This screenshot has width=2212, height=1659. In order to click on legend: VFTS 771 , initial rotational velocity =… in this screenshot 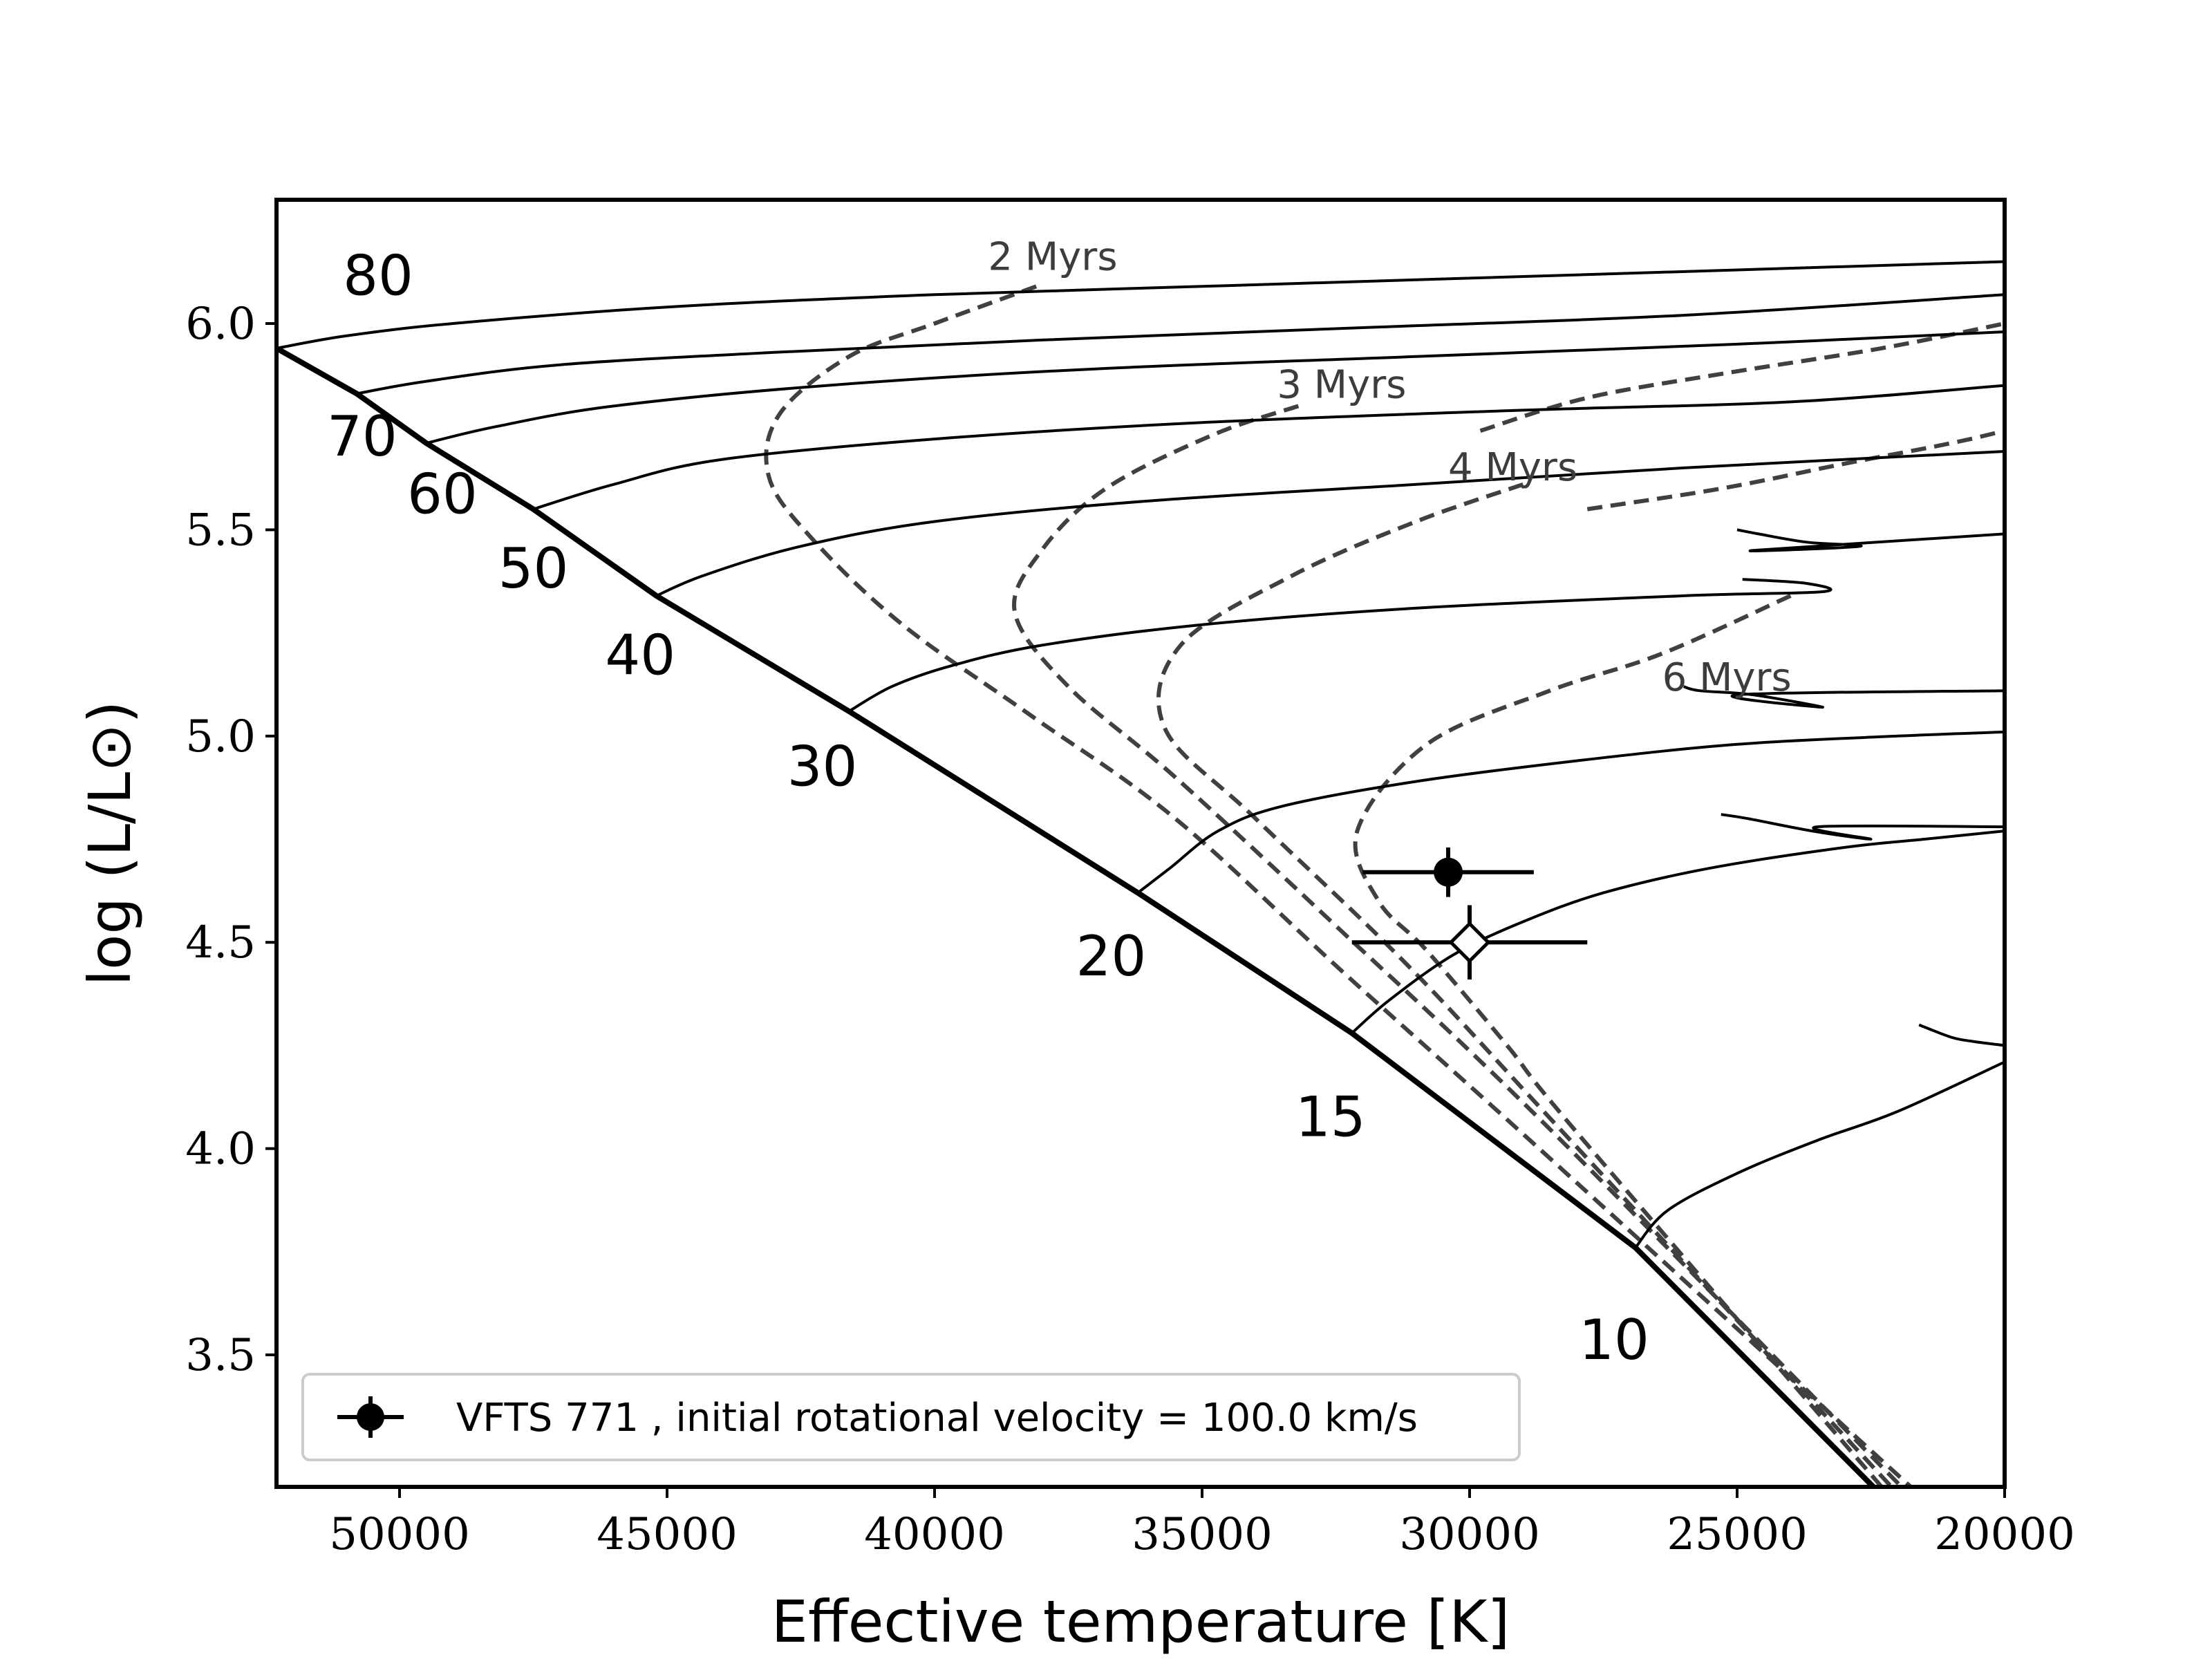, I will do `click(911, 1417)`.